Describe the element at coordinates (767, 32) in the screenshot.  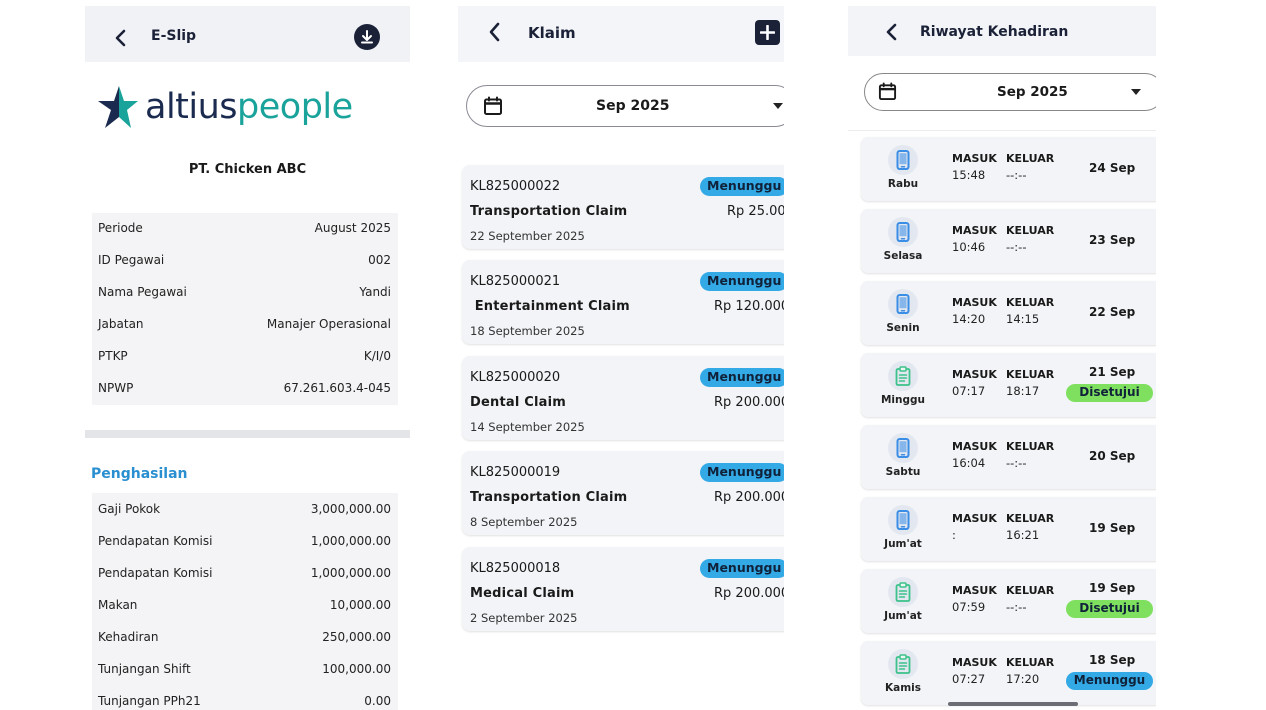
I see `add-claim-icon` at that location.